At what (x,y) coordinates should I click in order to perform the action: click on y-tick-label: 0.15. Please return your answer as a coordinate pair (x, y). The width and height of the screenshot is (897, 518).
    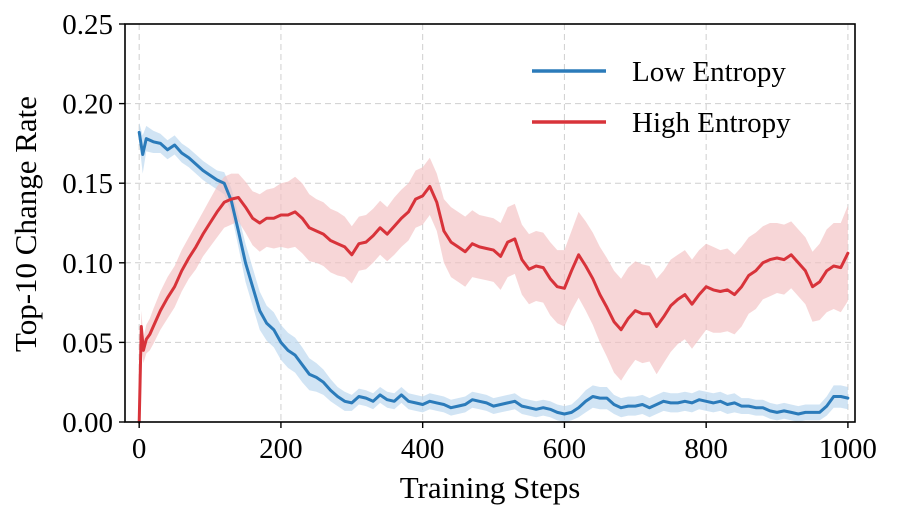
    Looking at the image, I should click on (87, 184).